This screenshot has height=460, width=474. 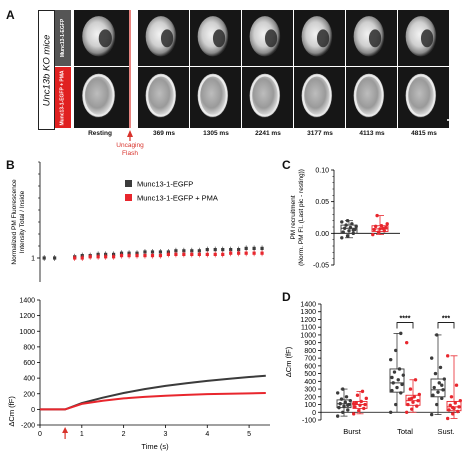 What do you see at coordinates (27, 332) in the screenshot?
I see `b-bottom-y-axis-tick-label: 1000` at bounding box center [27, 332].